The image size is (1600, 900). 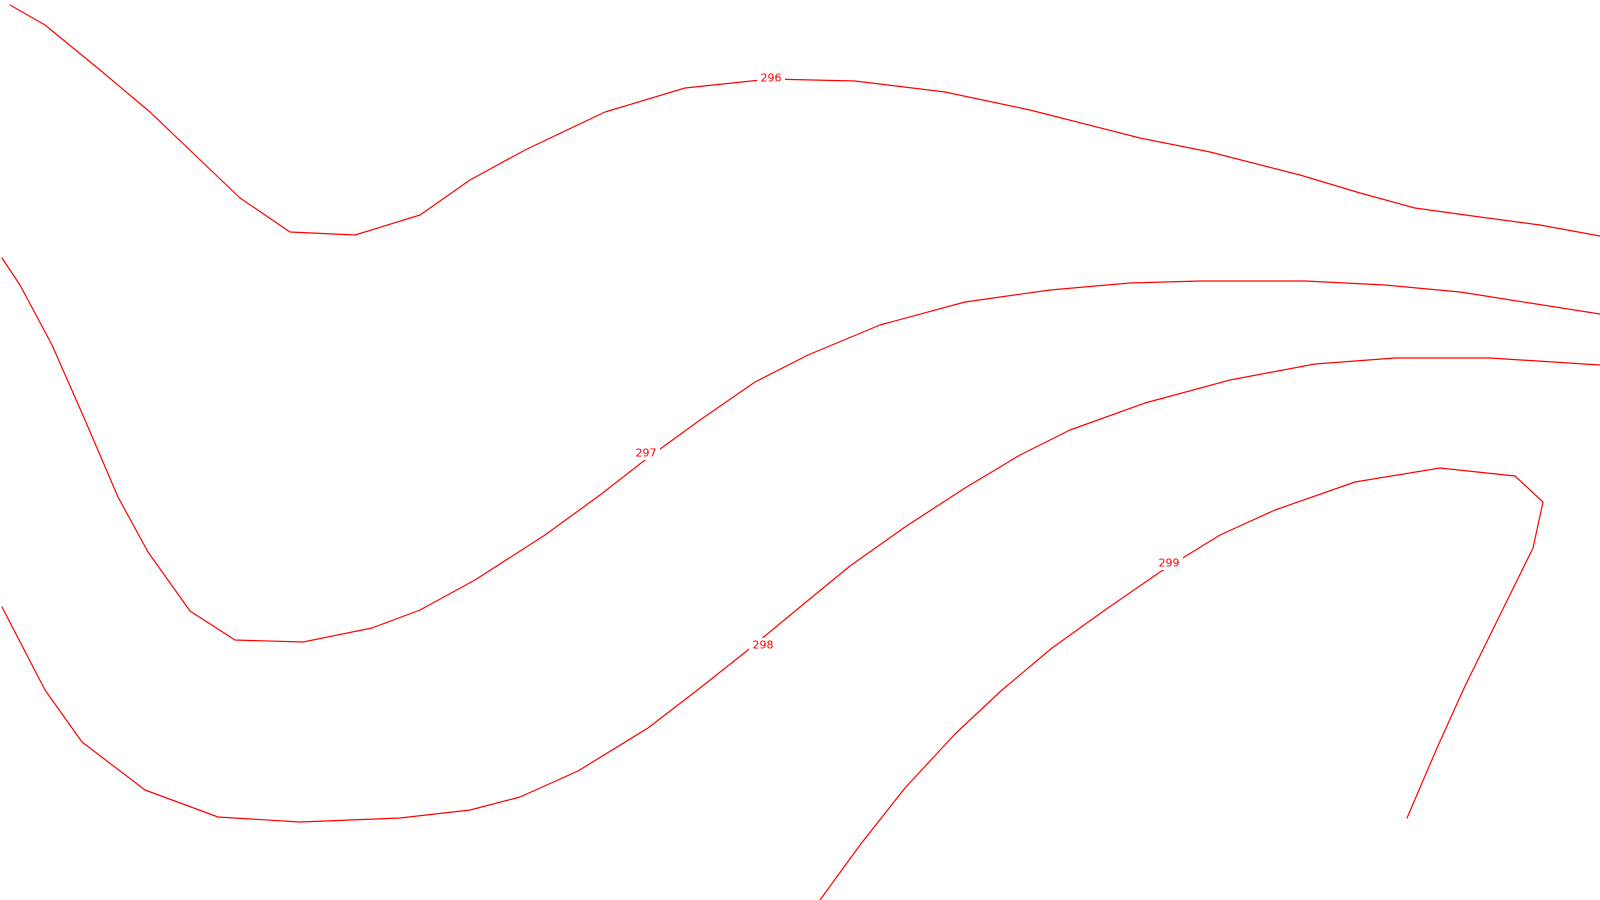 I want to click on contour-label-296: 296, so click(x=771, y=78).